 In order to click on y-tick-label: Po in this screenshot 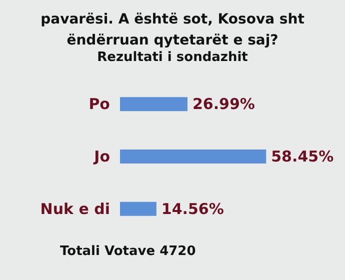, I will do `click(99, 104)`.